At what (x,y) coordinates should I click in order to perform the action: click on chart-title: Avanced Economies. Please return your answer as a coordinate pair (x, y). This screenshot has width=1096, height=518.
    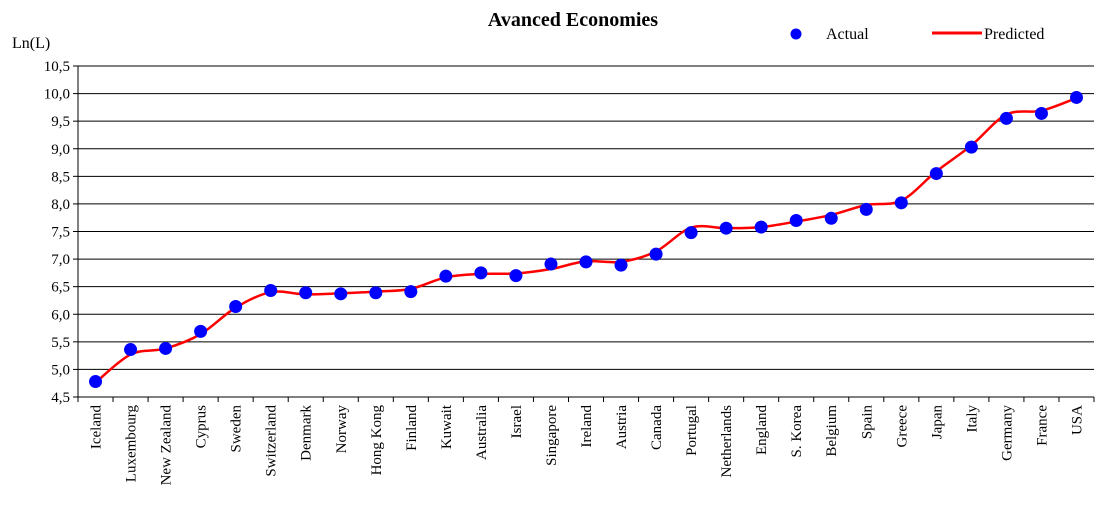
    Looking at the image, I should click on (573, 20).